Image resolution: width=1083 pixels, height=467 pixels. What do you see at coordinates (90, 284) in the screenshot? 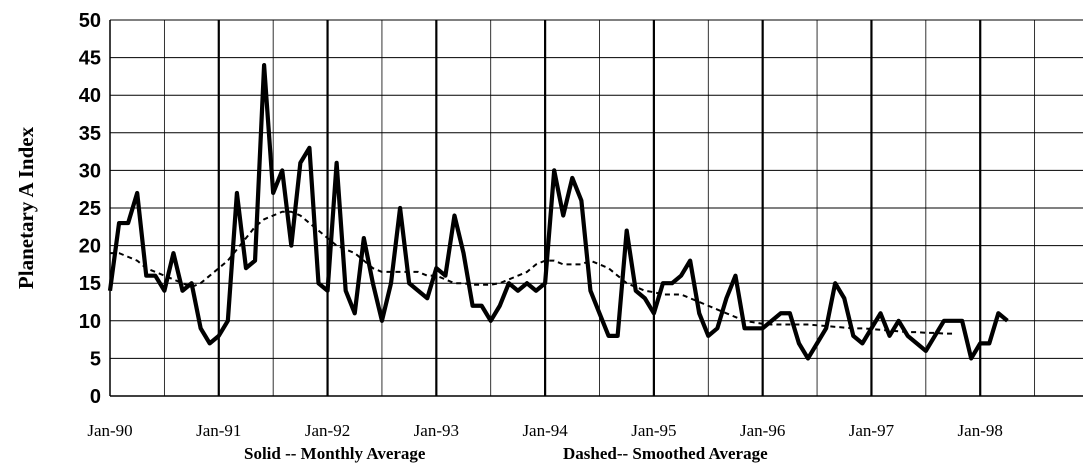
I see `y-tick-label: 15` at bounding box center [90, 284].